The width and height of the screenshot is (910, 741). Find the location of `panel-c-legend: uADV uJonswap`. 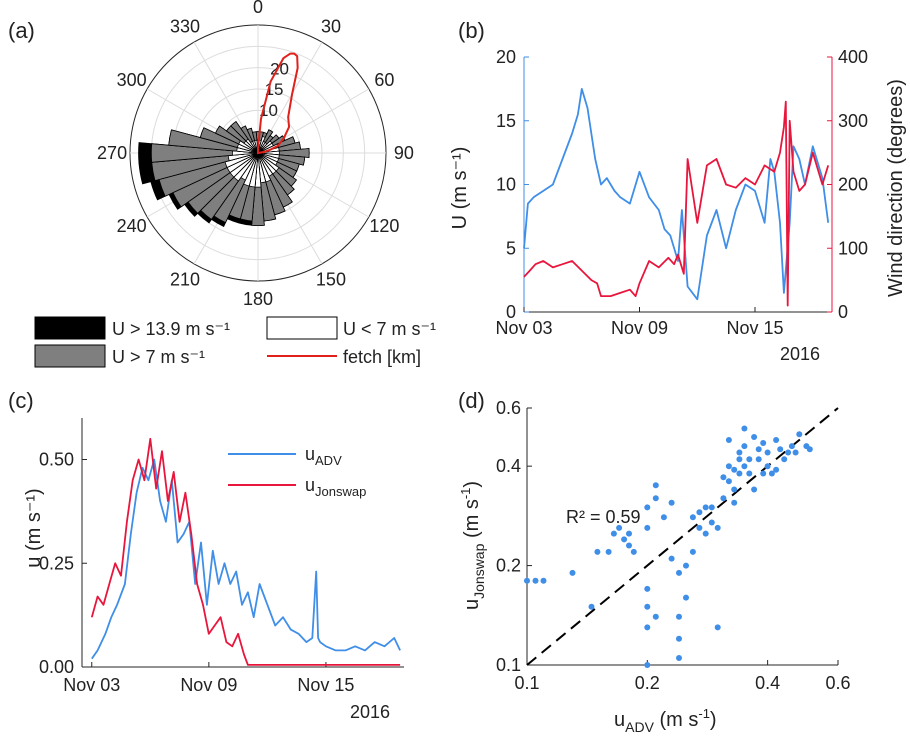

panel-c-legend: uADV uJonswap is located at coordinates (297, 471).